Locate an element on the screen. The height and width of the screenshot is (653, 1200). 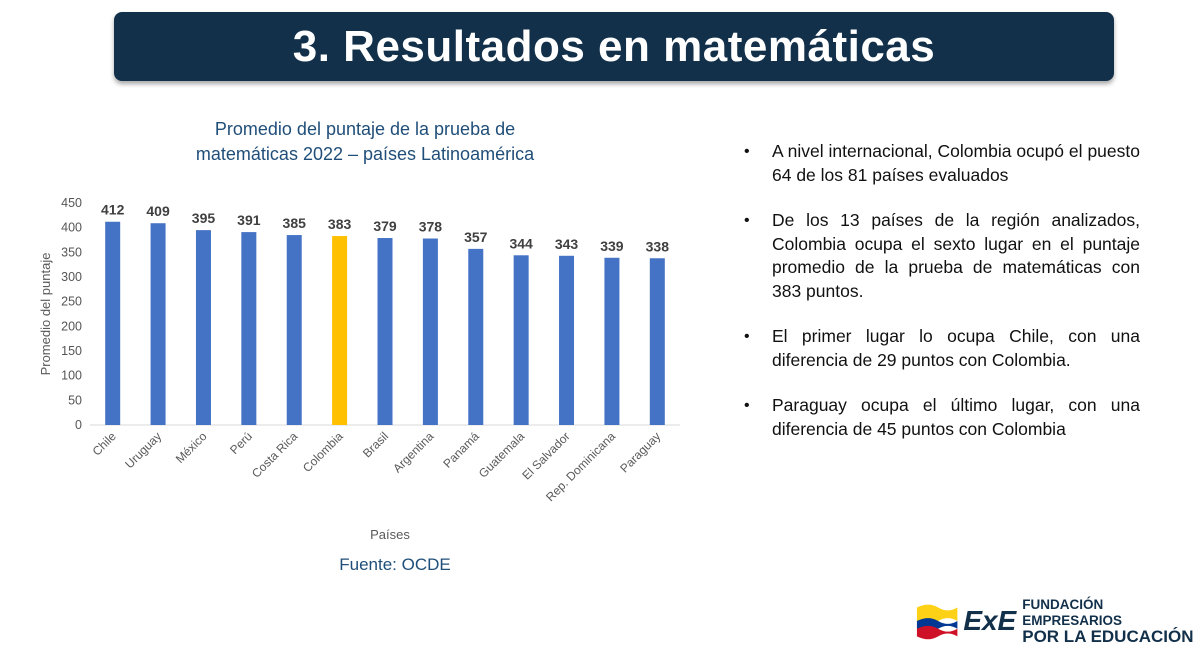
x-tick-label: Costa Rica is located at coordinates (275, 455).